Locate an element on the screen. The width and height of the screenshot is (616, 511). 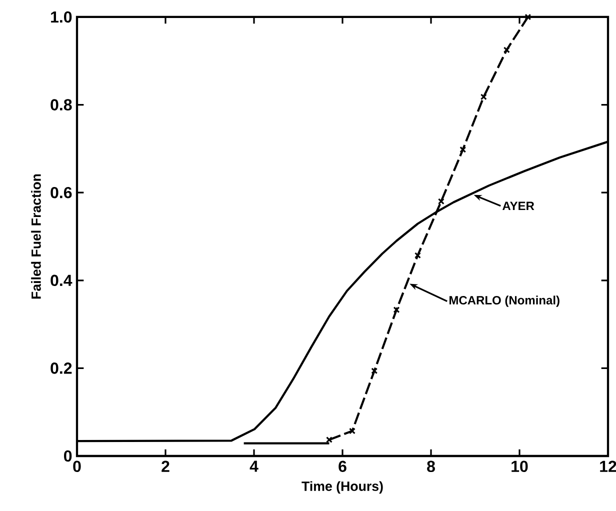
legend-label: AYER is located at coordinates (518, 206).